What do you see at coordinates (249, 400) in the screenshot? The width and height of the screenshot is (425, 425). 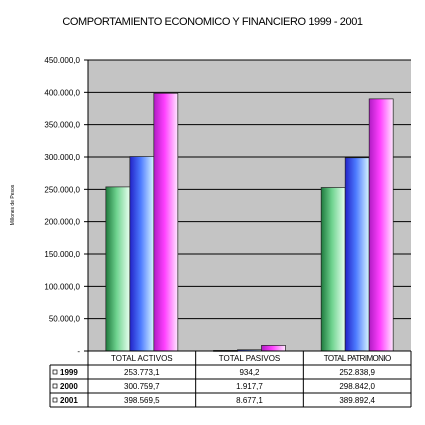 I see `data-label: 8.677,1` at bounding box center [249, 400].